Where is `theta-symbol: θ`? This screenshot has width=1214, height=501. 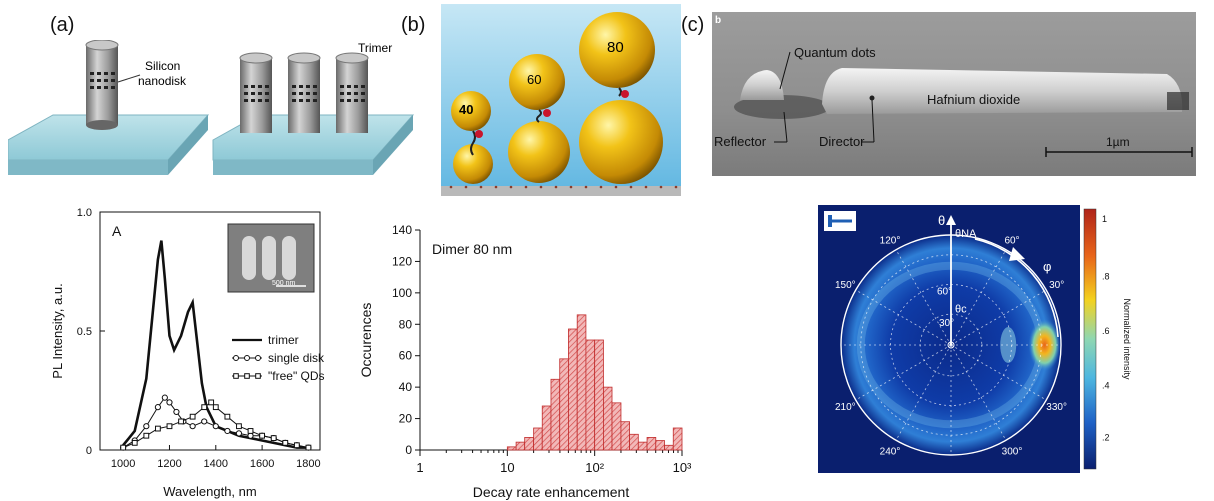
theta-symbol: θ is located at coordinates (941, 220).